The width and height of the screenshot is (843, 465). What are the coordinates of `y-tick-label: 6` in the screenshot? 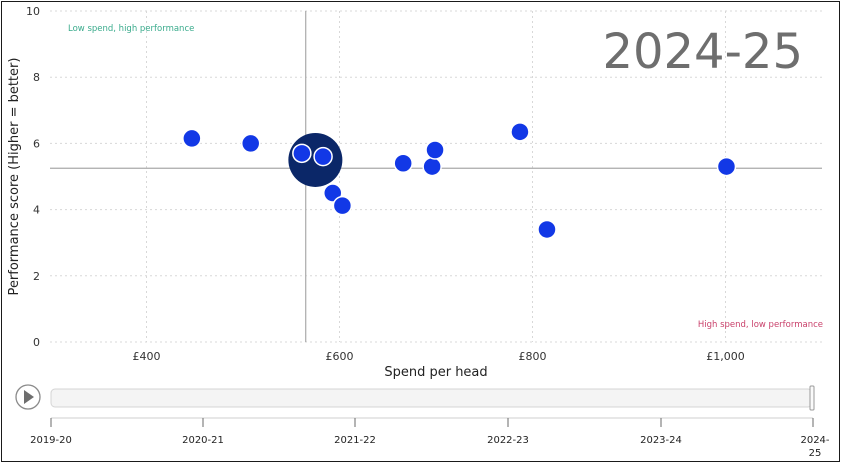 It's located at (36, 143).